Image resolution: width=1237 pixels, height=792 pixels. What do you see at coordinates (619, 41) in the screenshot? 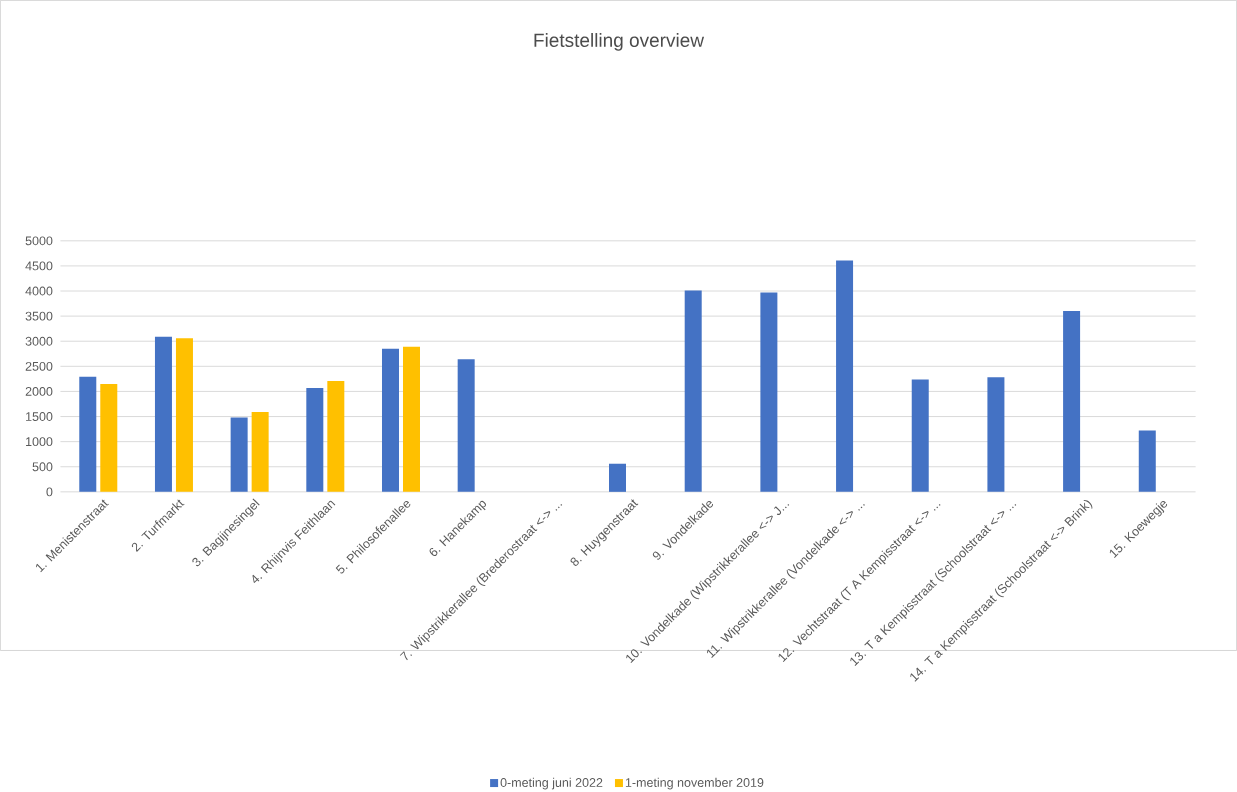
I see `chart-title: Fietstelling overview` at bounding box center [619, 41].